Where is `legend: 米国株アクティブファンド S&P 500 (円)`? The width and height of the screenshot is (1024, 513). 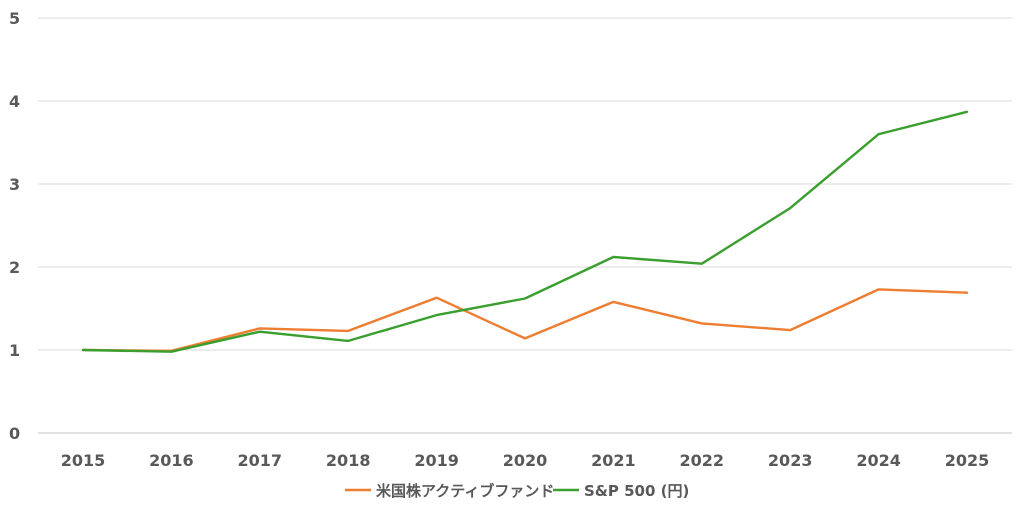
legend: 米国株アクティブファンド S&P 500 (円) is located at coordinates (517, 491).